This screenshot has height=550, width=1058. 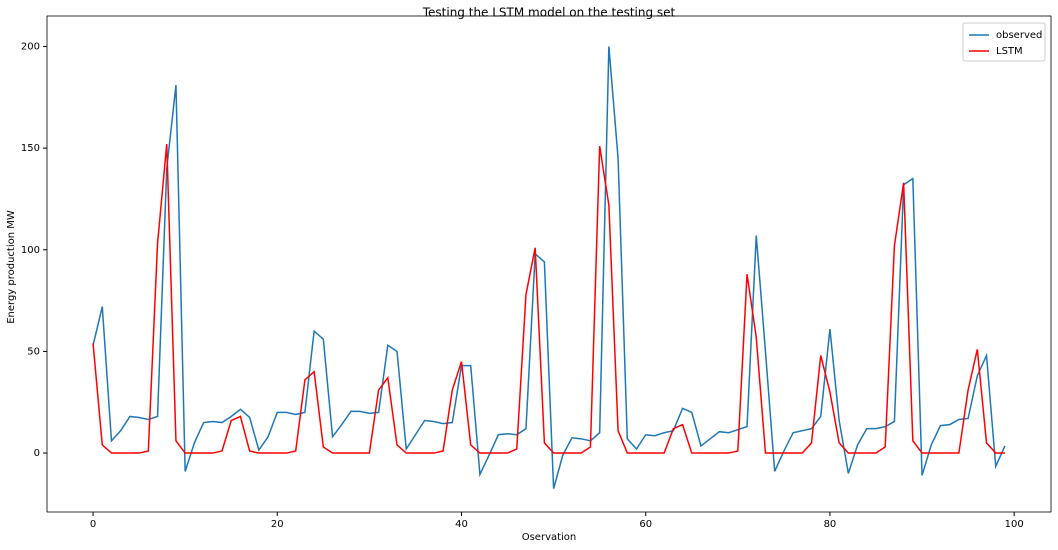 I want to click on y-tick-label: 0, so click(x=37, y=453).